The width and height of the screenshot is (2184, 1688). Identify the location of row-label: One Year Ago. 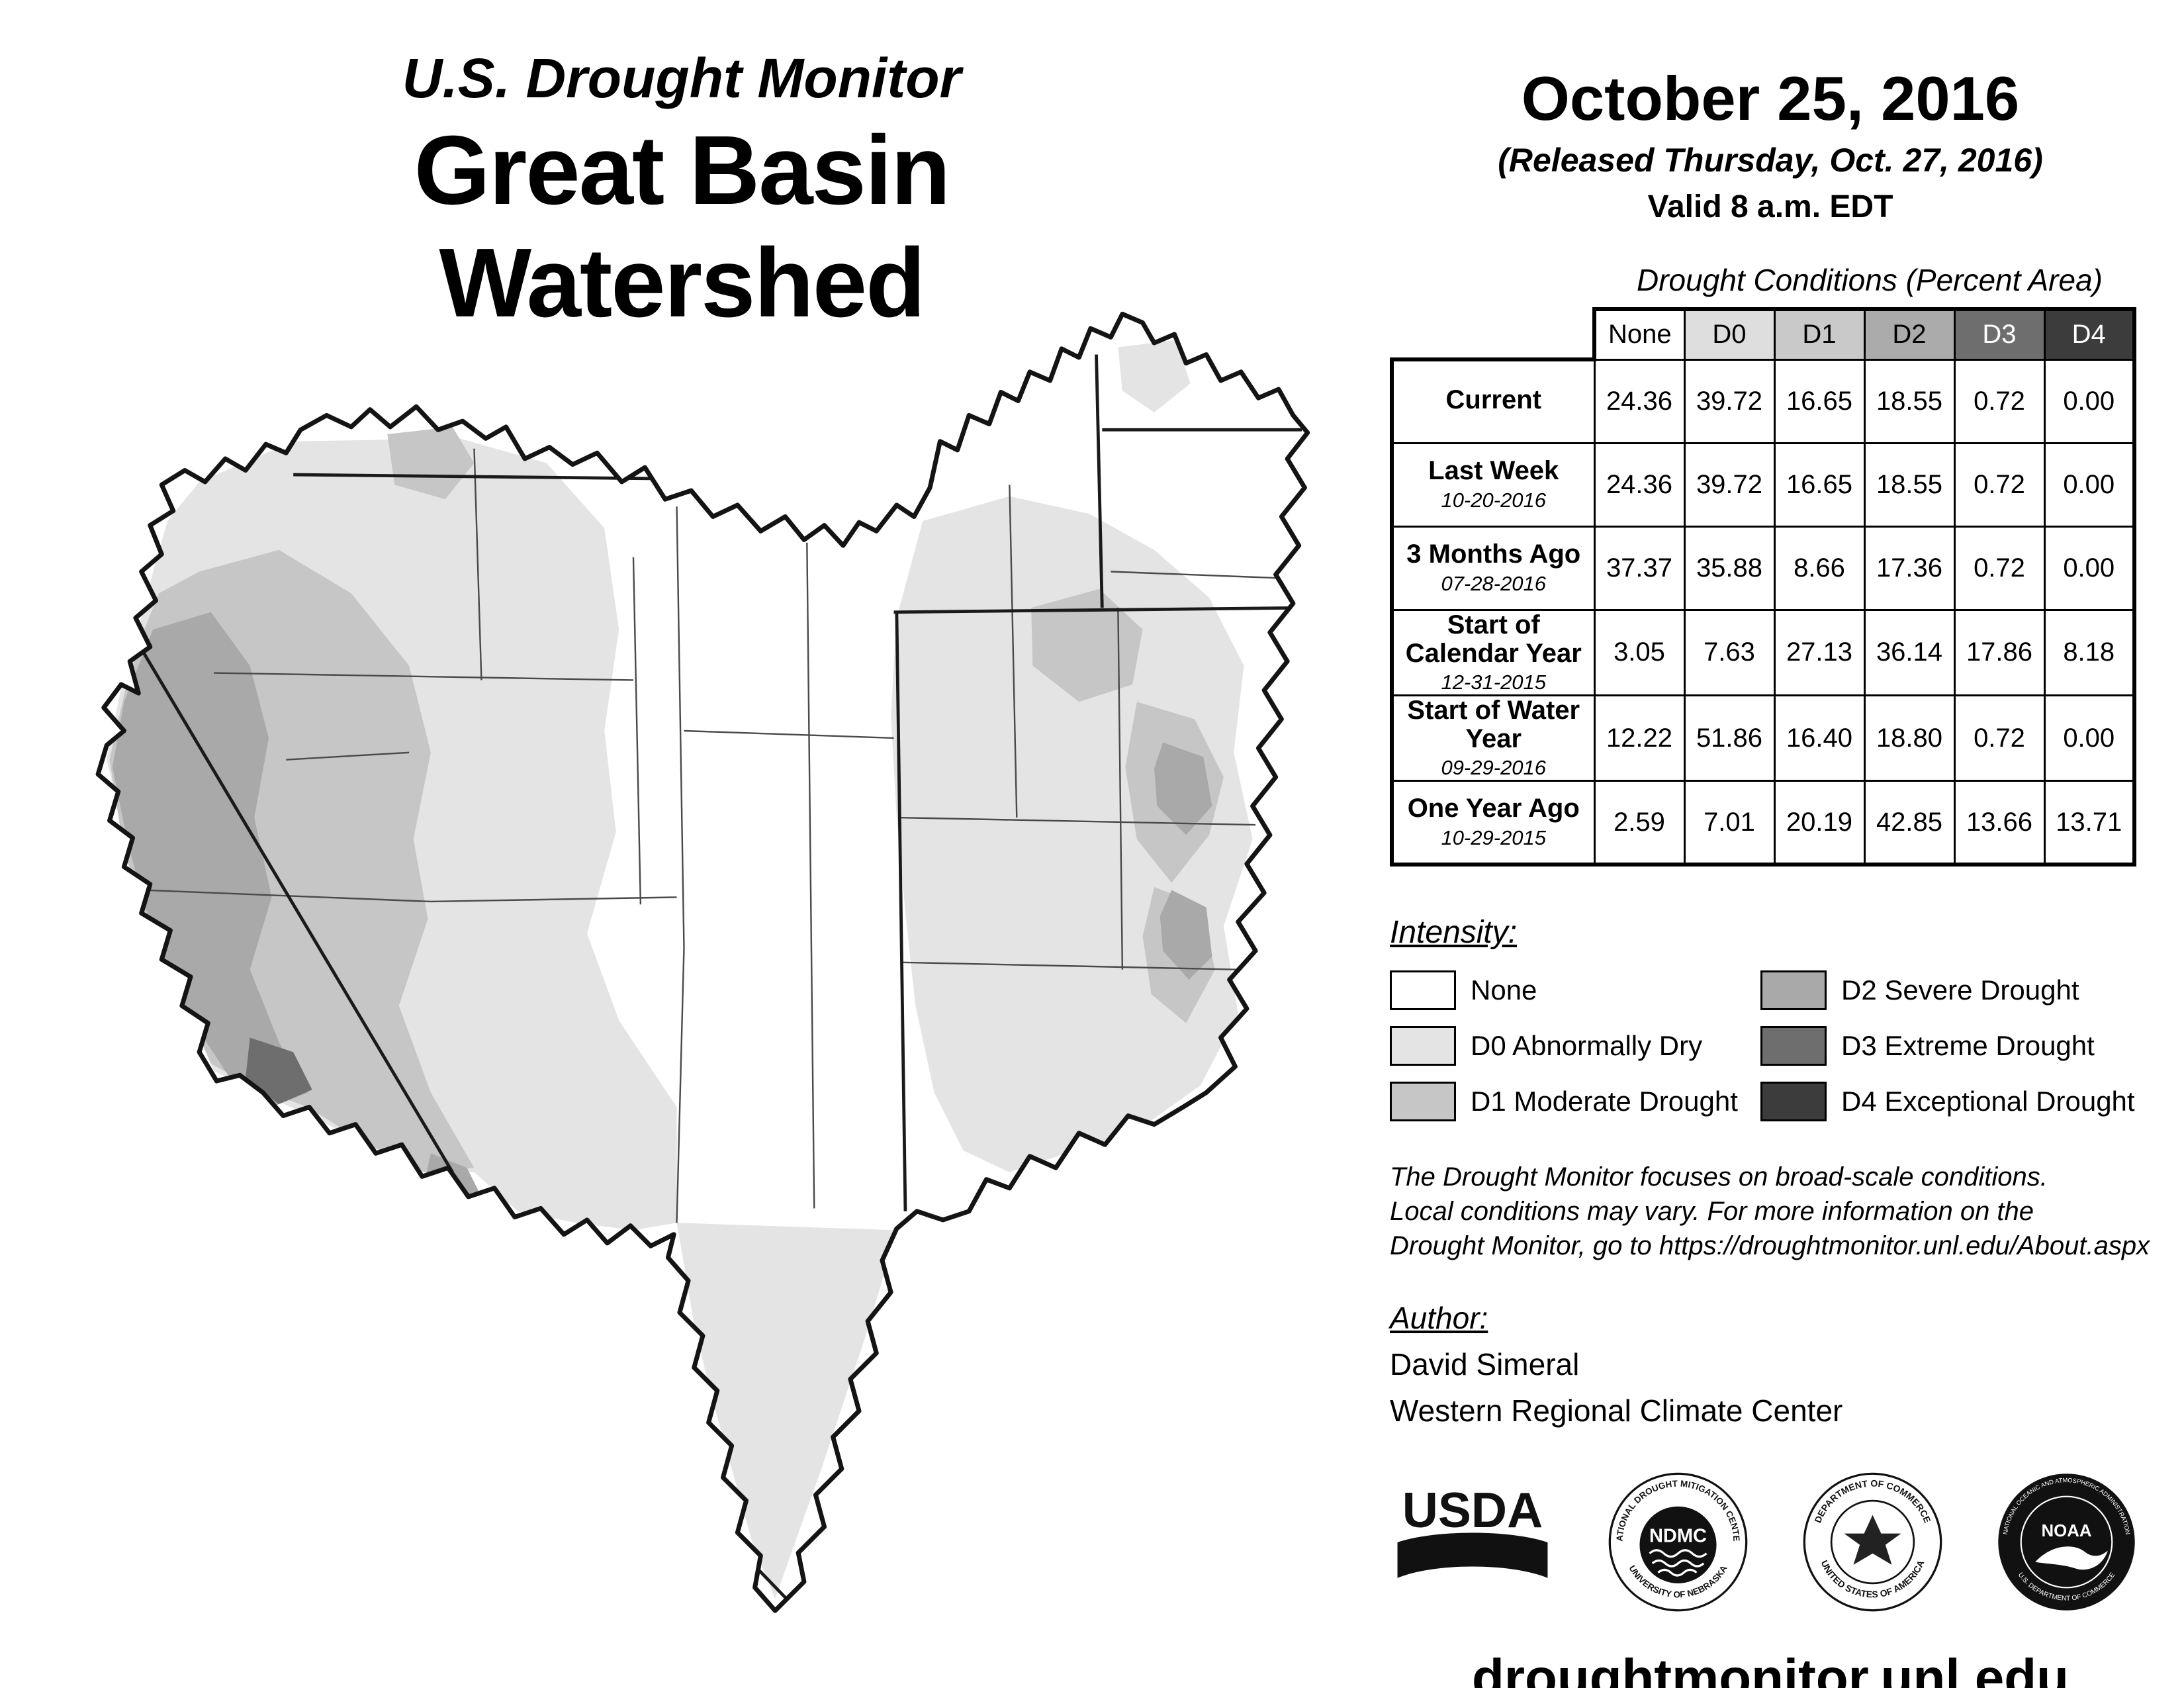
(1493, 808).